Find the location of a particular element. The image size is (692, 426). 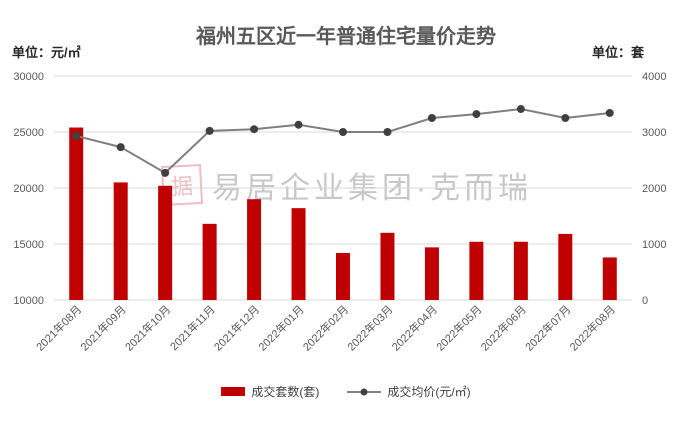

legend-bar-label: 成交套数(套) is located at coordinates (285, 392).